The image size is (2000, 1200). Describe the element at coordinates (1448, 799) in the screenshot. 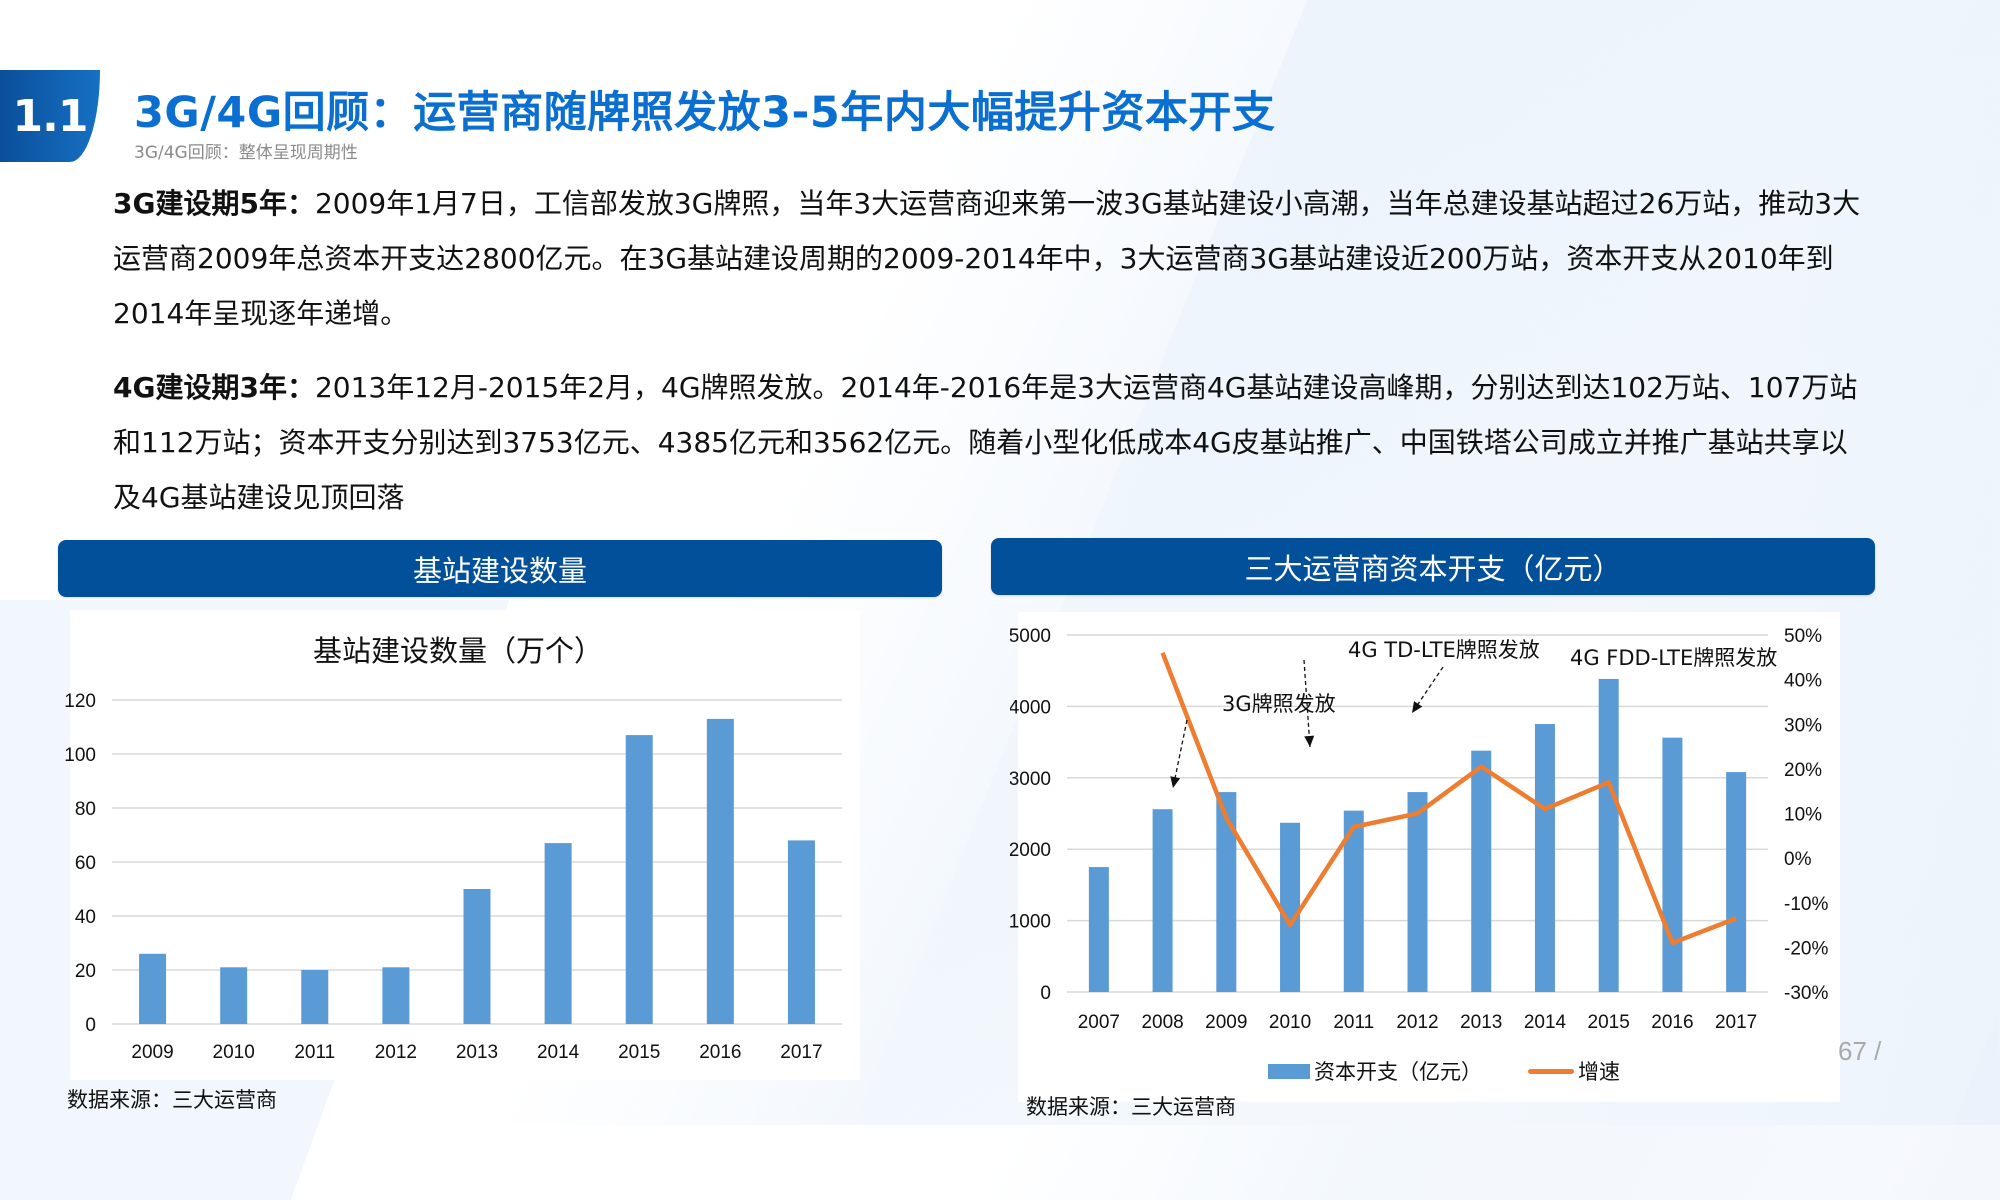

I see `growth-line` at that location.